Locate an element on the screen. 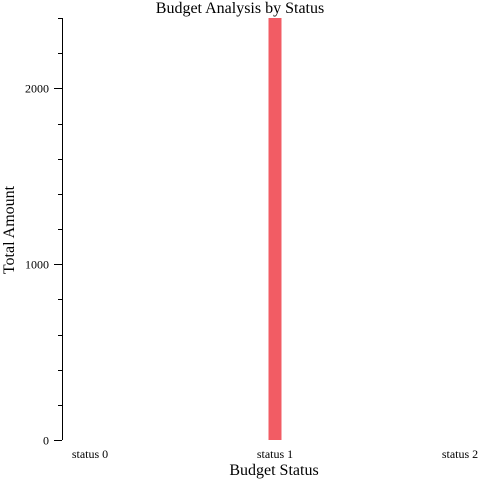 The height and width of the screenshot is (480, 480). x-tick-label: status 2 is located at coordinates (460, 454).